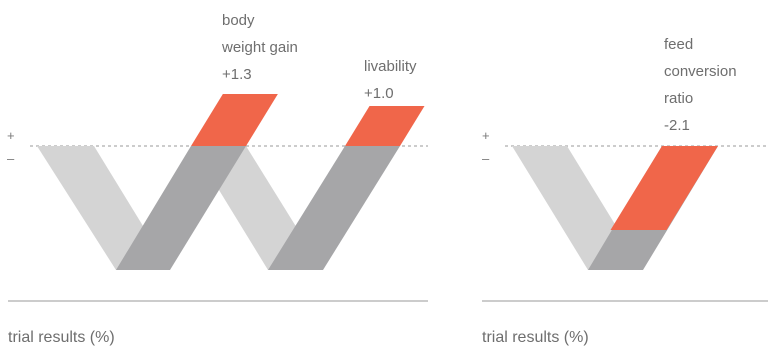 Image resolution: width=768 pixels, height=349 pixels. What do you see at coordinates (700, 85) in the screenshot?
I see `label-feed-conversion-ratio: feed conversion ratio -2.1` at bounding box center [700, 85].